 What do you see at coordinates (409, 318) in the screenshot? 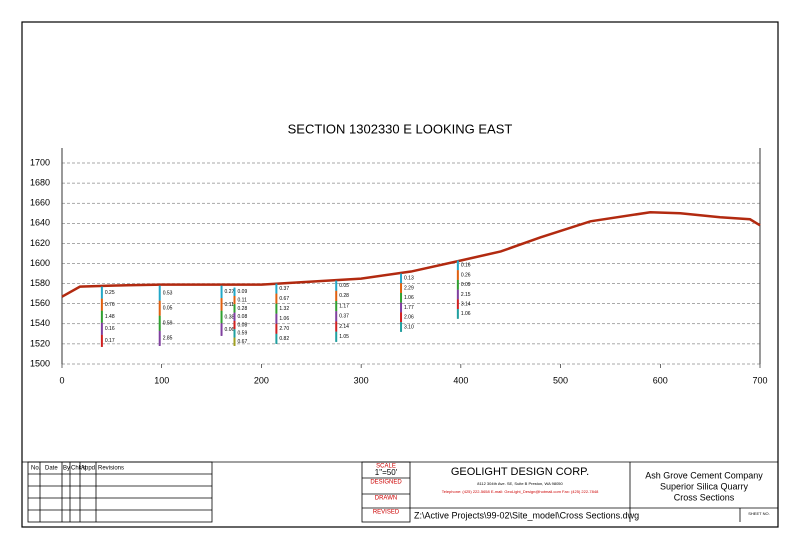
I see `interval-label: 2.06` at bounding box center [409, 318].